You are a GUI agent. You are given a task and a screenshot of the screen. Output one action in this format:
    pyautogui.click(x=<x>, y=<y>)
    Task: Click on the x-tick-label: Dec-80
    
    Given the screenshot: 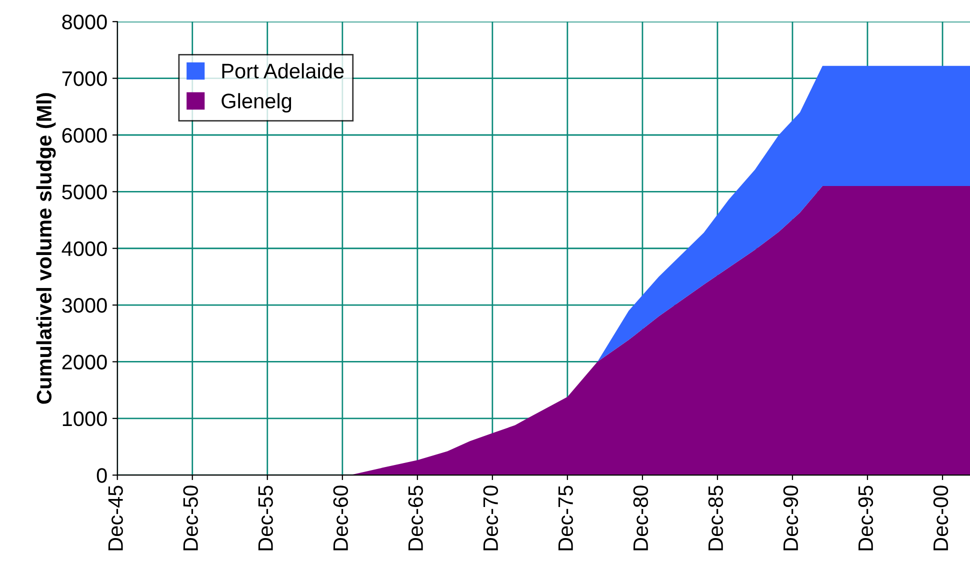 What is the action you would take?
    pyautogui.click(x=640, y=518)
    